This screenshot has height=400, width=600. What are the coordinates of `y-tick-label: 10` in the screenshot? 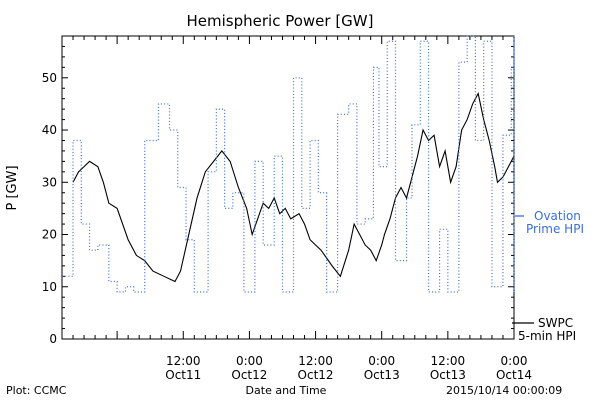 It's located at (49, 287).